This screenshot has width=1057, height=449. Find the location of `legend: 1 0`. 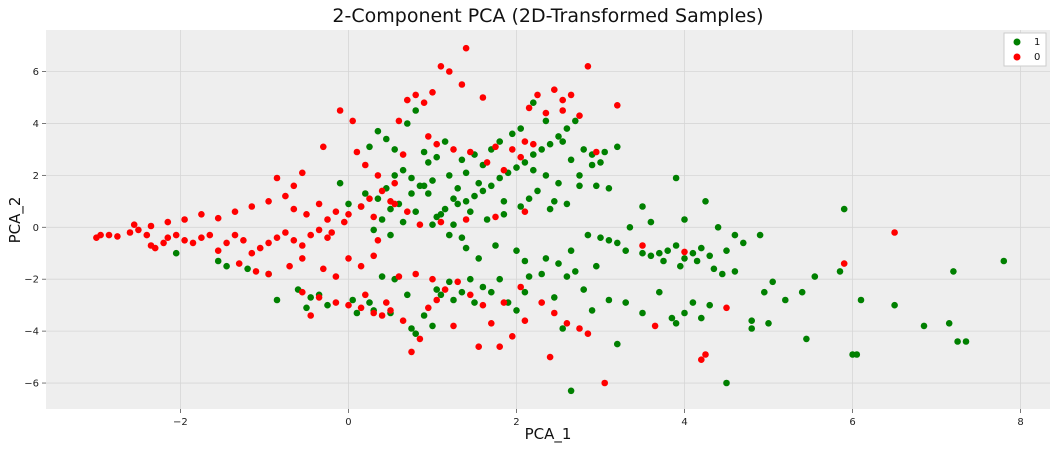

legend: 1 0 is located at coordinates (1025, 49).